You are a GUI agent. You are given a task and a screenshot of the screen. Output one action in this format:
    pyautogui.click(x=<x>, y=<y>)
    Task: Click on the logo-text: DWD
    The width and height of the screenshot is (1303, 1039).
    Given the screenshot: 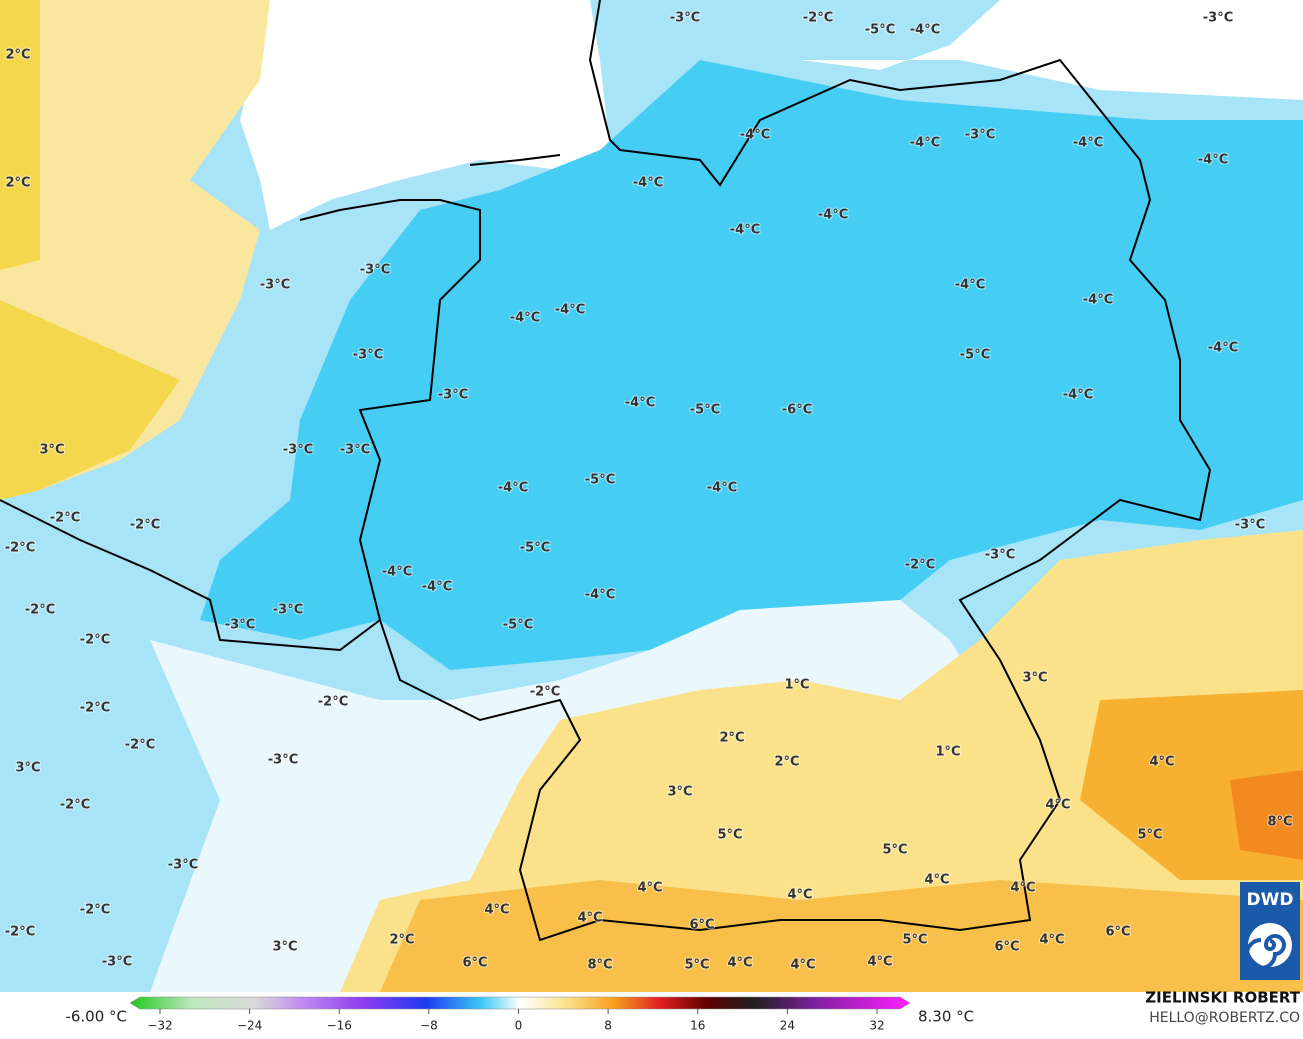 What is the action you would take?
    pyautogui.click(x=1270, y=900)
    